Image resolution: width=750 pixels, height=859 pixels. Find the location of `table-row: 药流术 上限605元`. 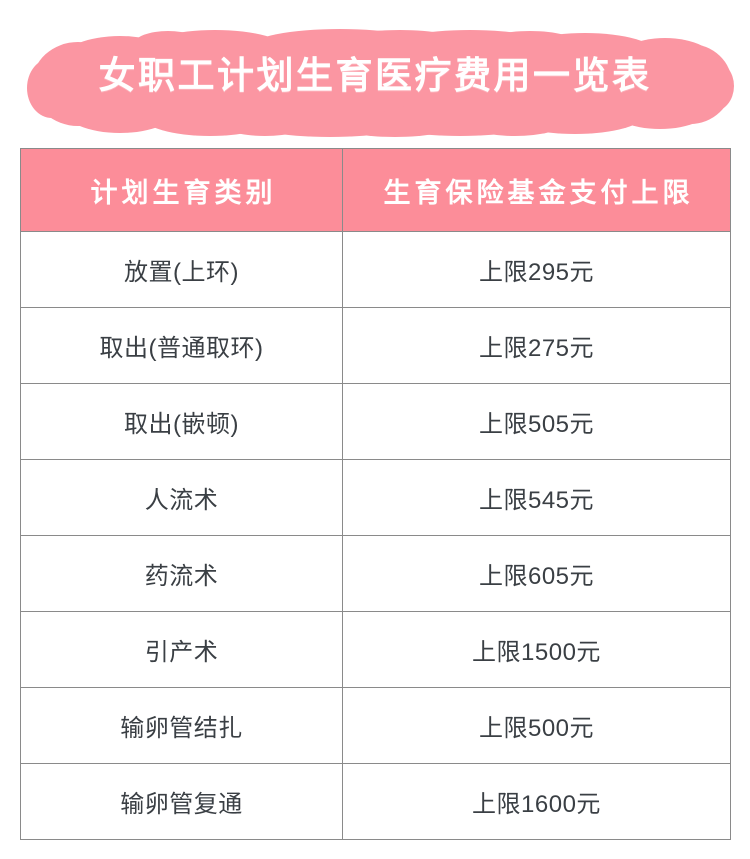

table-row: 药流术 上限605元 is located at coordinates (375, 573).